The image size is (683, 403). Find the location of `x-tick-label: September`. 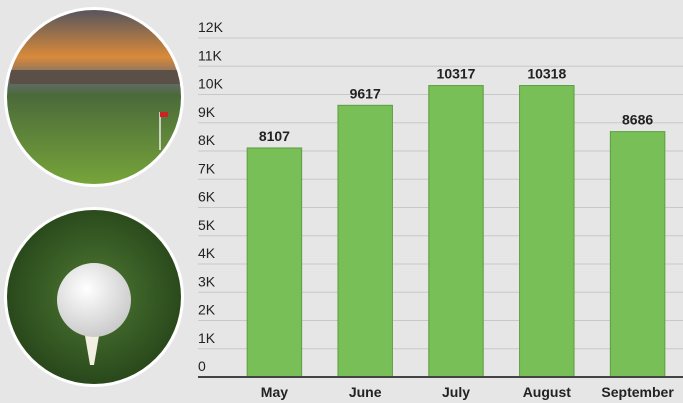

x-tick-label: September is located at coordinates (637, 392).